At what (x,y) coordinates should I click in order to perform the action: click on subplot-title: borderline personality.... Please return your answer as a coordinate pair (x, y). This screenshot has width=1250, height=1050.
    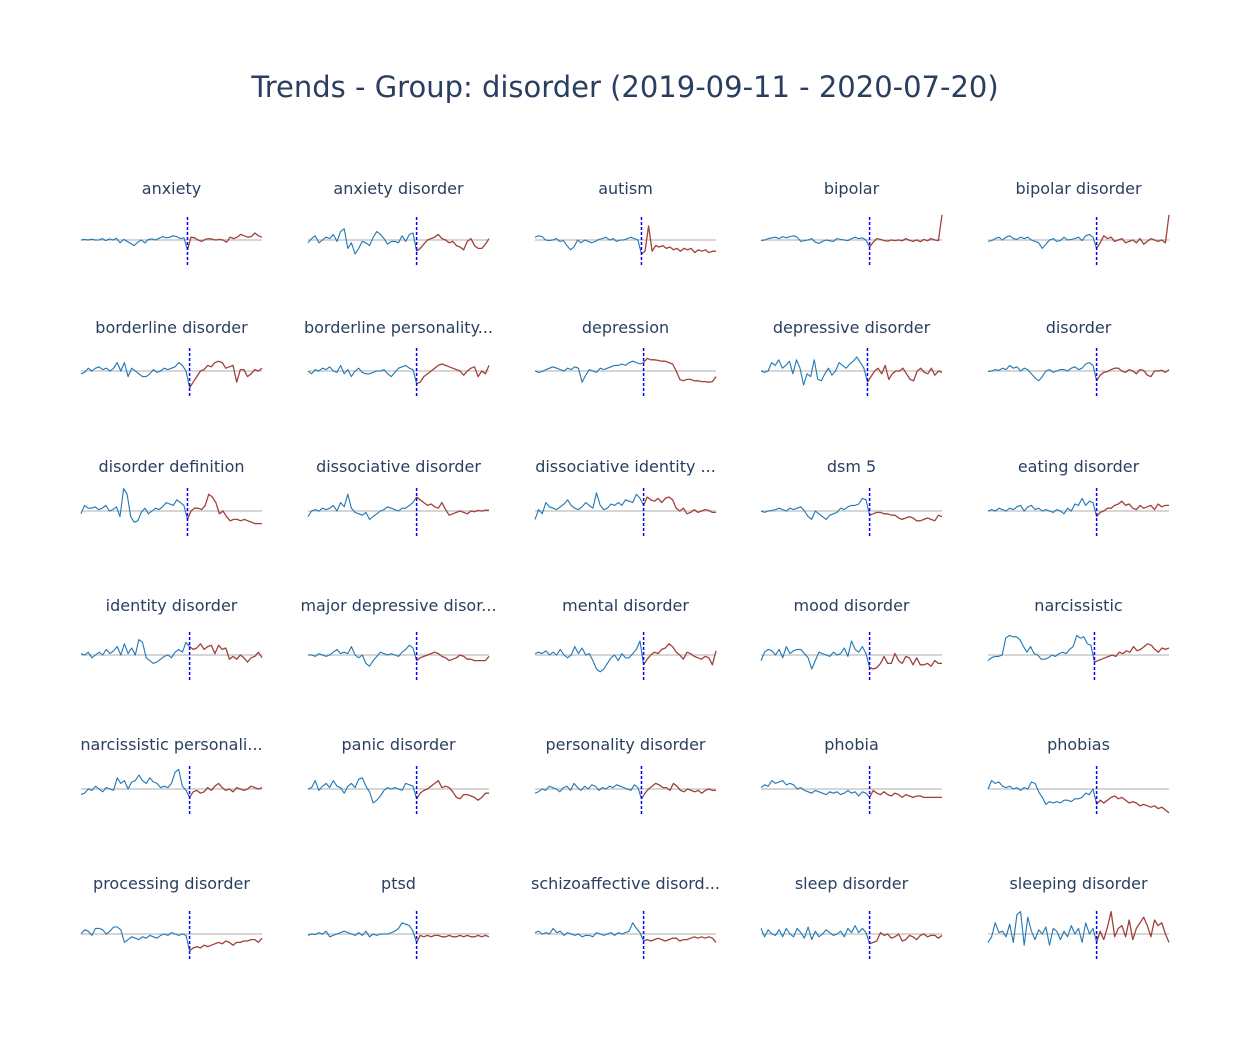
    Looking at the image, I should click on (398, 327).